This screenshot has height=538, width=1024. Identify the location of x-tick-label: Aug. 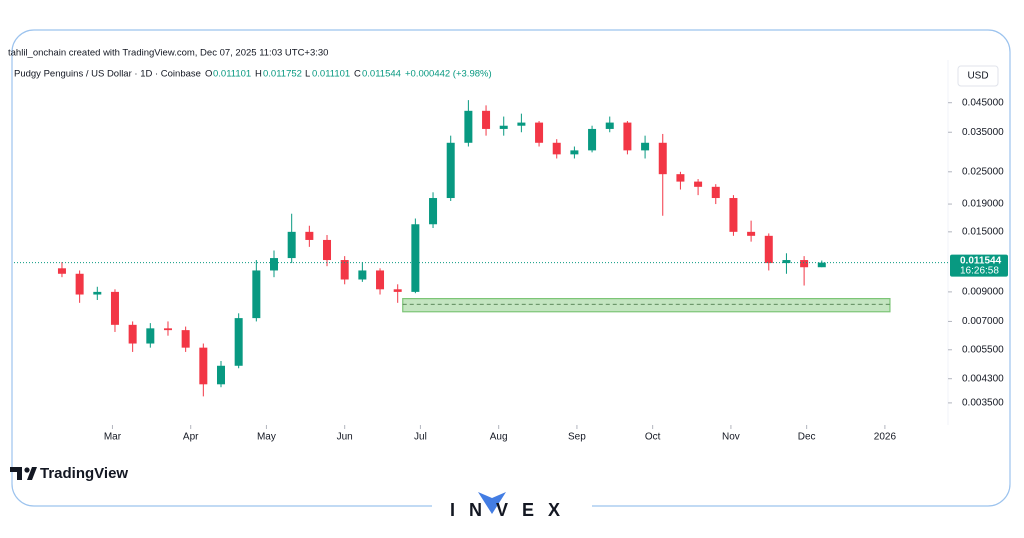
(499, 437).